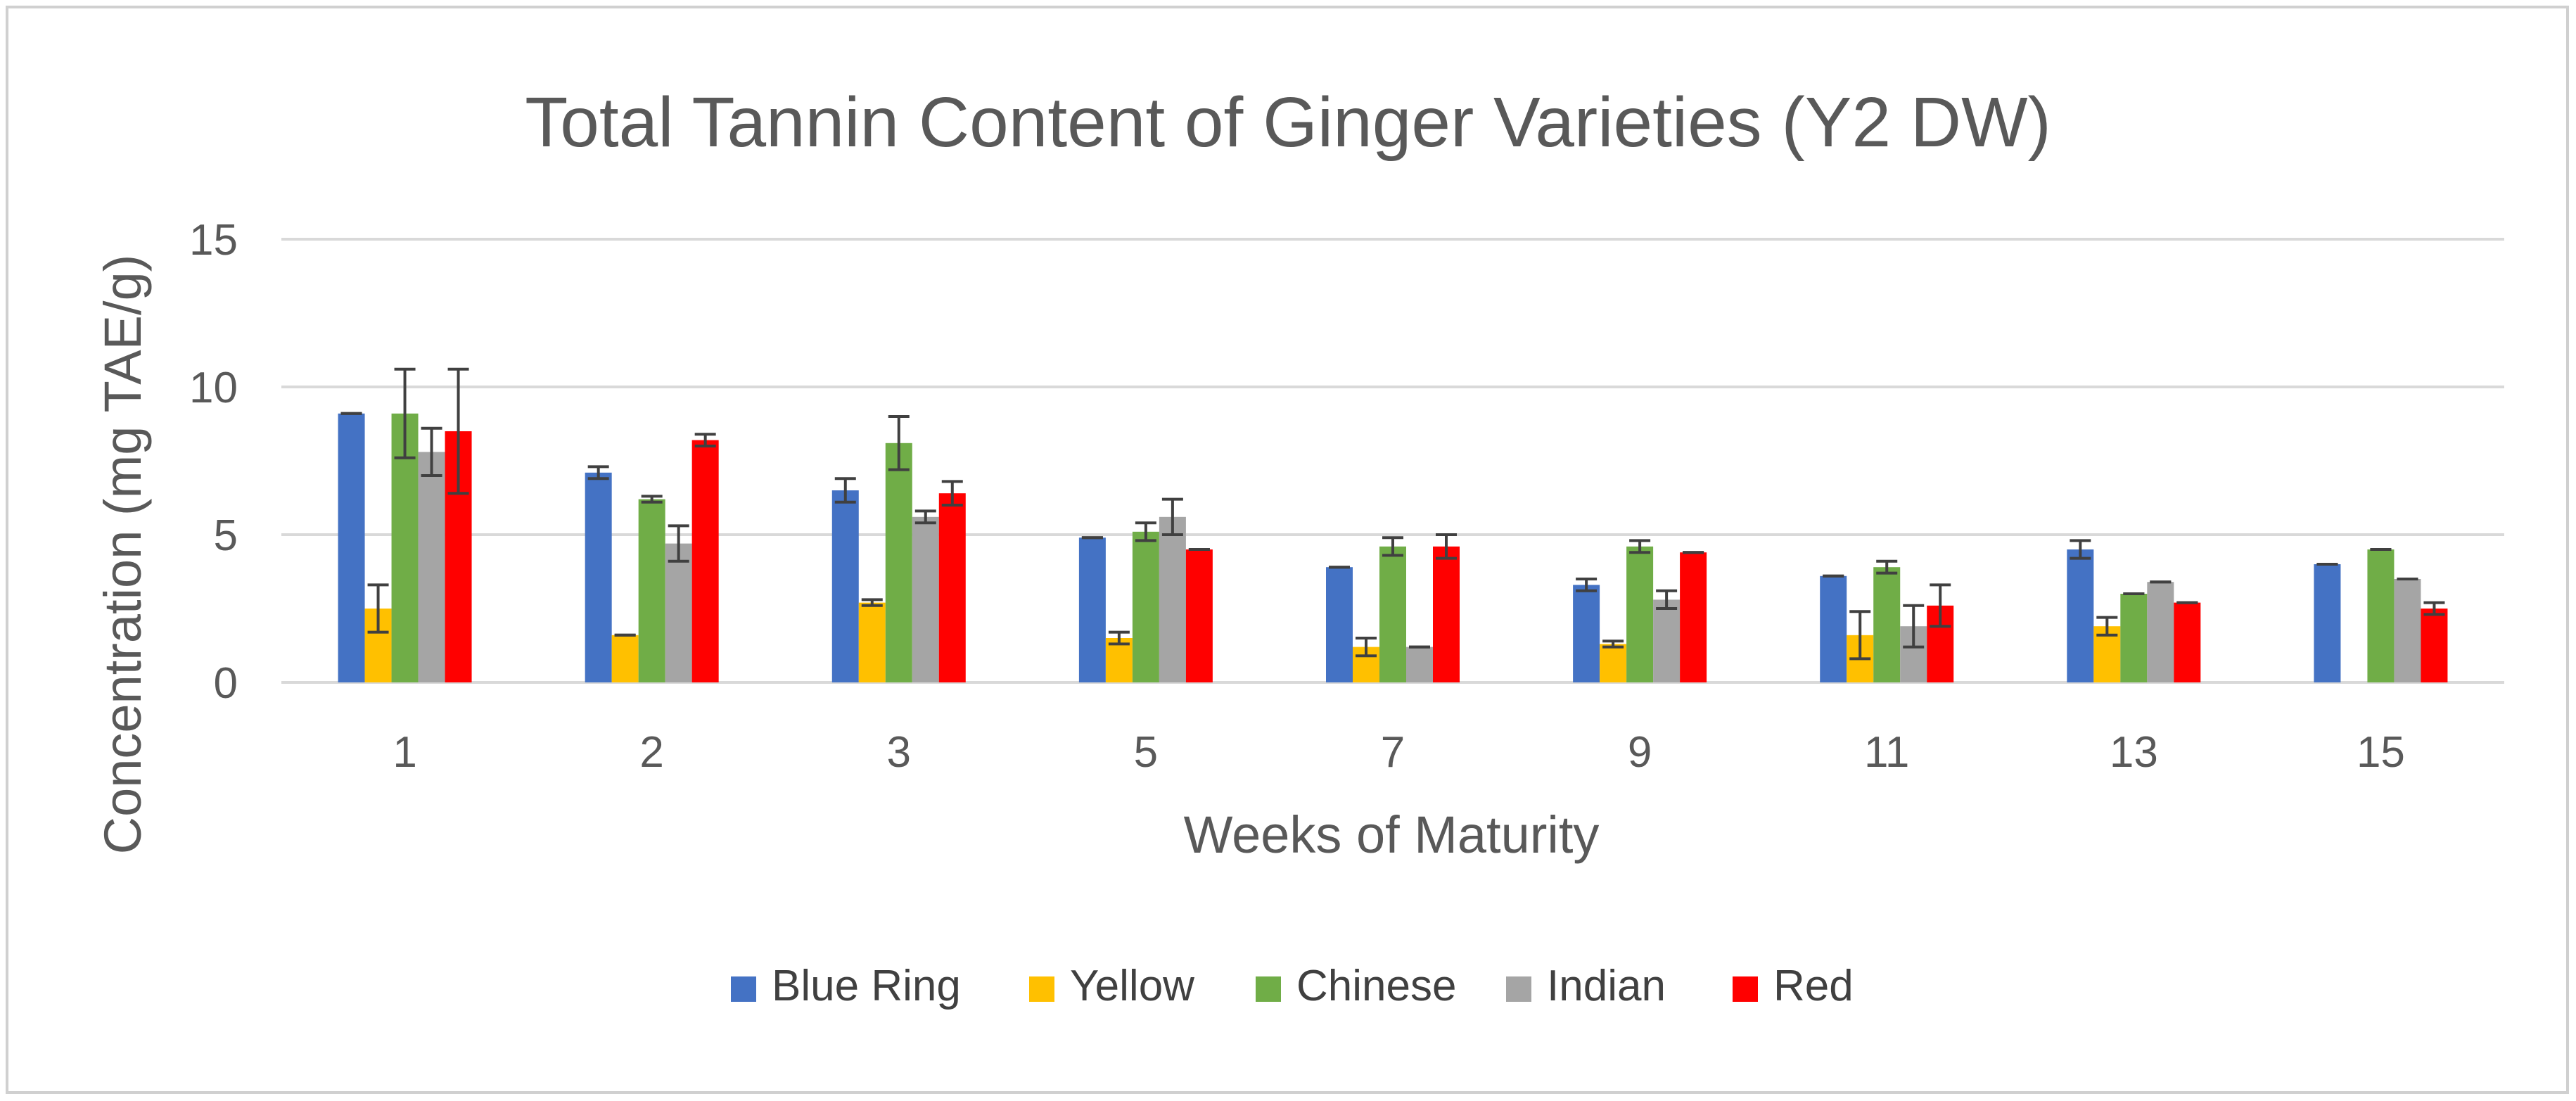  I want to click on legend-item-red: Red, so click(1793, 986).